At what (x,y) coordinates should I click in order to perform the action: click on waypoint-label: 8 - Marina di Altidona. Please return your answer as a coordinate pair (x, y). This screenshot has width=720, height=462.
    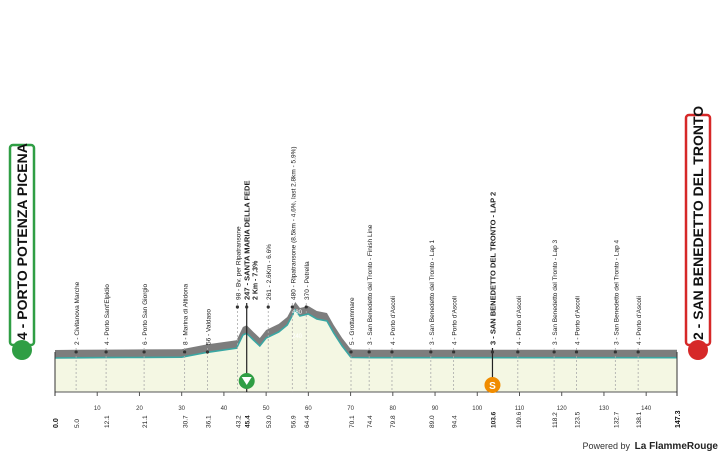
    Looking at the image, I should click on (186, 314).